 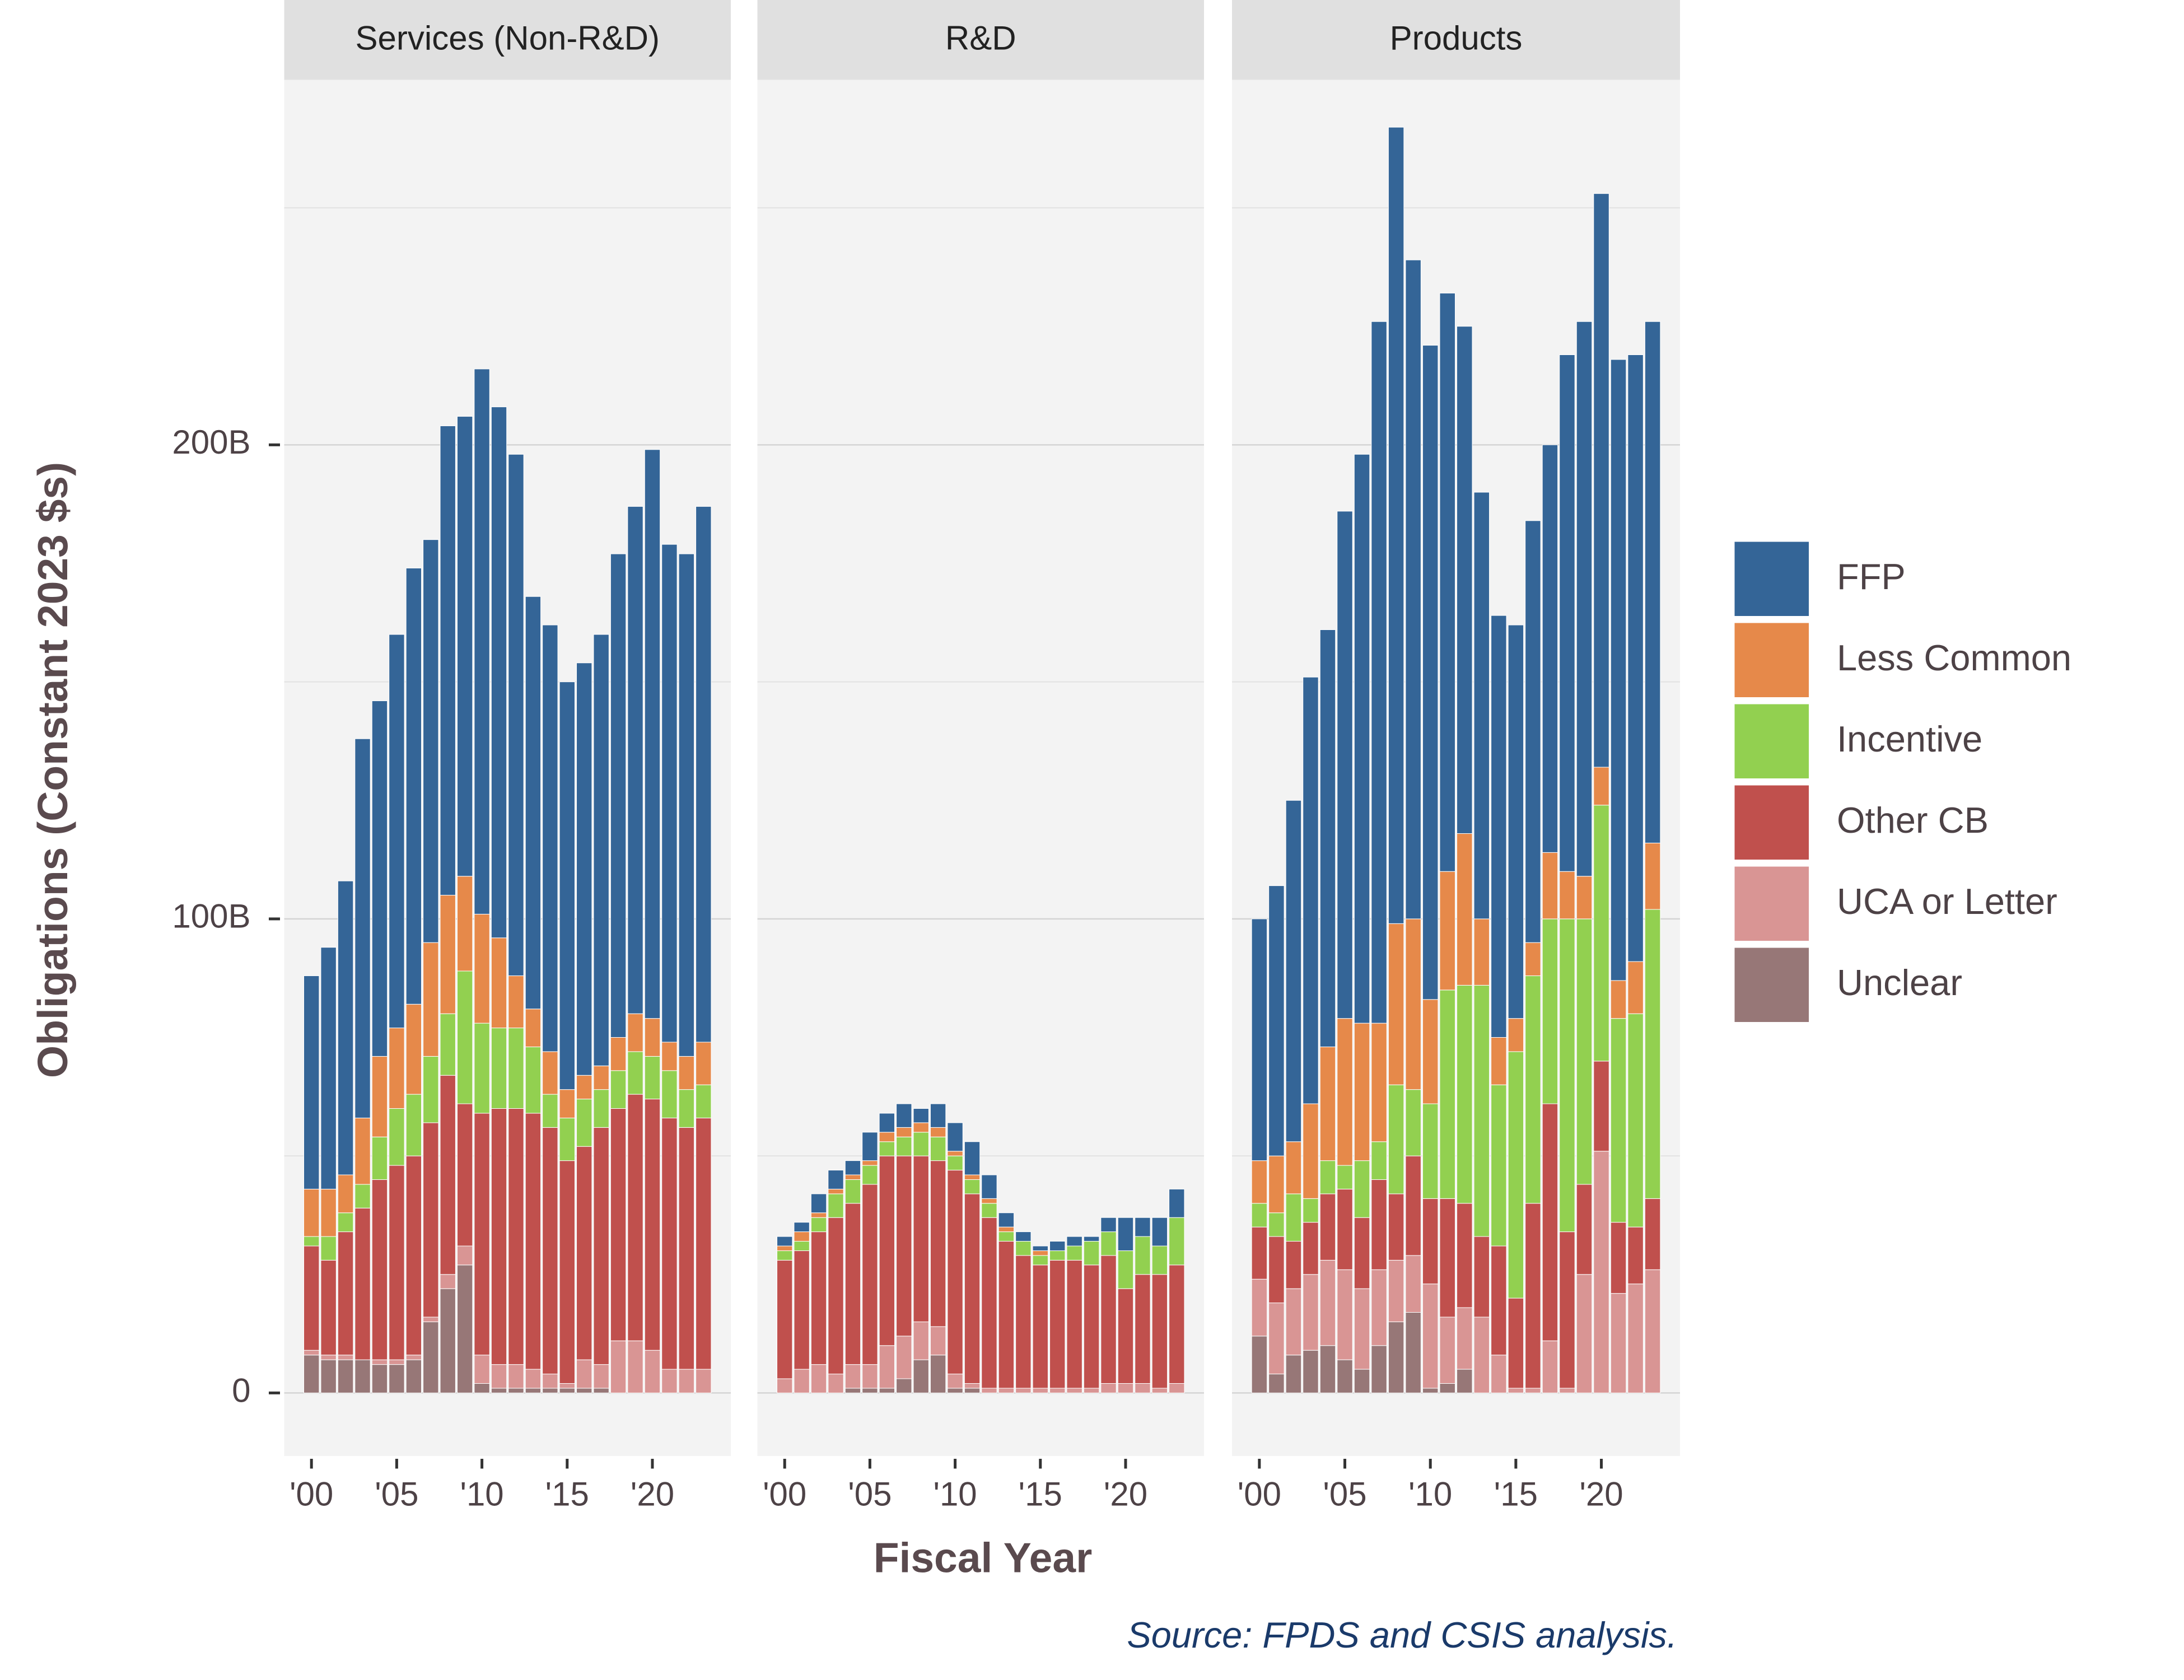 What do you see at coordinates (1910, 739) in the screenshot?
I see `legend-label: Incentive` at bounding box center [1910, 739].